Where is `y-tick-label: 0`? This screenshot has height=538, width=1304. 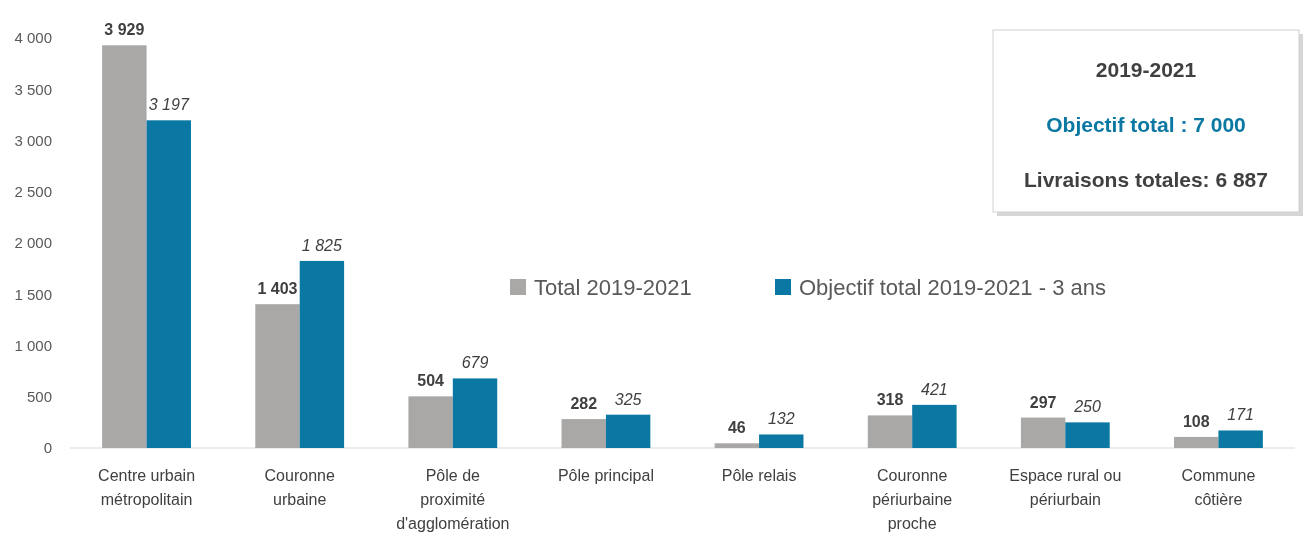
y-tick-label: 0 is located at coordinates (47, 448).